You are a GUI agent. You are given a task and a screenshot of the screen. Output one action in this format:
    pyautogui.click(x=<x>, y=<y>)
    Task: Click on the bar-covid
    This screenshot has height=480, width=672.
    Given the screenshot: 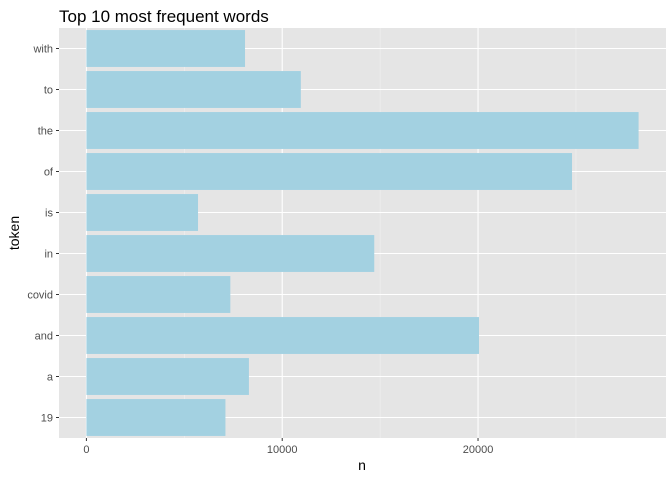 What is the action you would take?
    pyautogui.click(x=158, y=294)
    